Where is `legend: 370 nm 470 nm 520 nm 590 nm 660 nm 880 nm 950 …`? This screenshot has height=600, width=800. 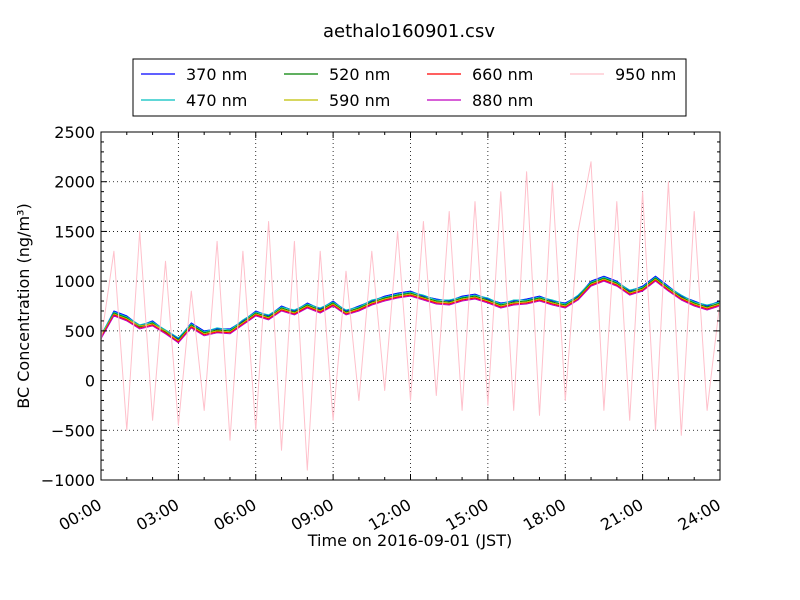 legend: 370 nm 470 nm 520 nm 590 nm 660 nm 880 nm 950 … is located at coordinates (409, 87).